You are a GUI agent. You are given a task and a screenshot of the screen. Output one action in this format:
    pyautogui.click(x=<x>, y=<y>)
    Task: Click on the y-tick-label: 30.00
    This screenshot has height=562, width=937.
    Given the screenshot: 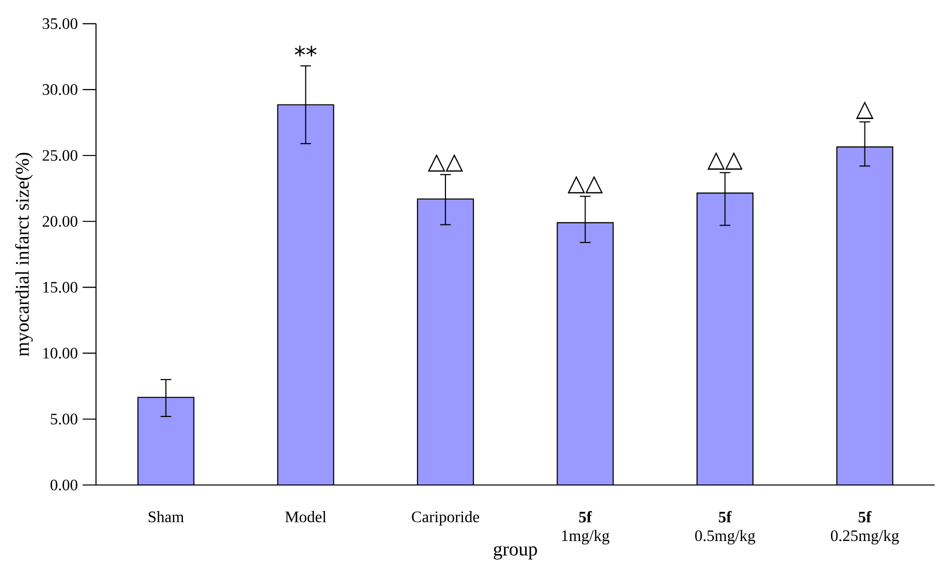 What is the action you would take?
    pyautogui.click(x=60, y=90)
    